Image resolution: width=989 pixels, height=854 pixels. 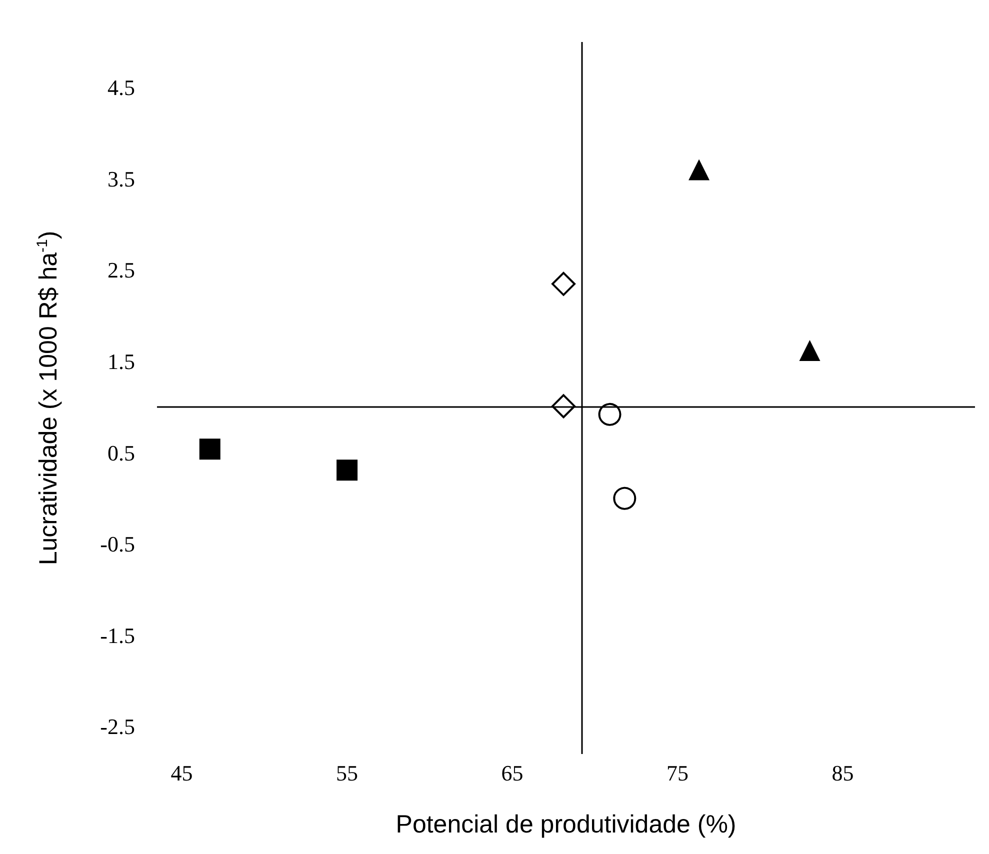 What do you see at coordinates (48, 398) in the screenshot?
I see `y-axis-title: Lucratividade (x 1000 R$ ha-1)` at bounding box center [48, 398].